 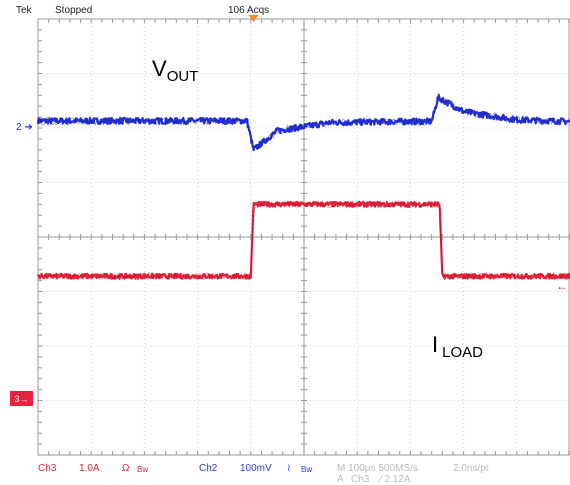 I want to click on vout-main-text: V, so click(x=159, y=68).